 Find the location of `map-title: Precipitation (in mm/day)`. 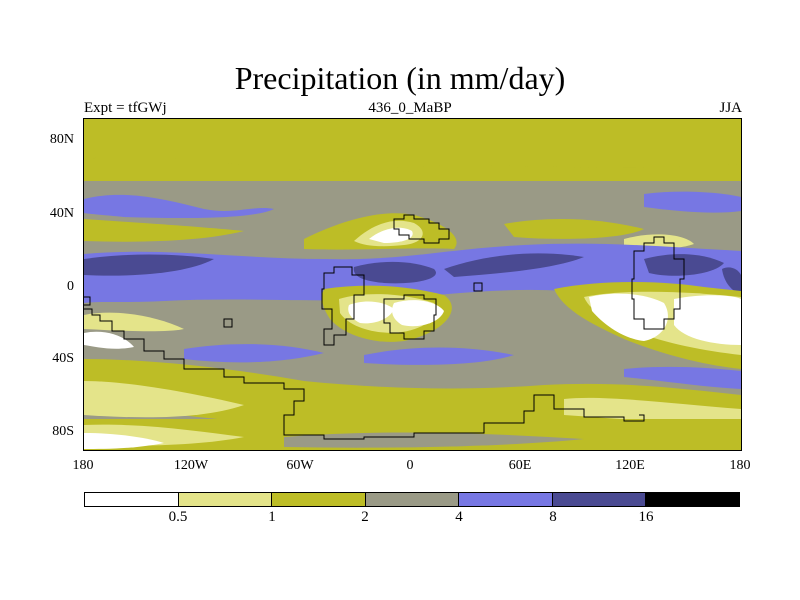

map-title: Precipitation (in mm/day) is located at coordinates (400, 78).